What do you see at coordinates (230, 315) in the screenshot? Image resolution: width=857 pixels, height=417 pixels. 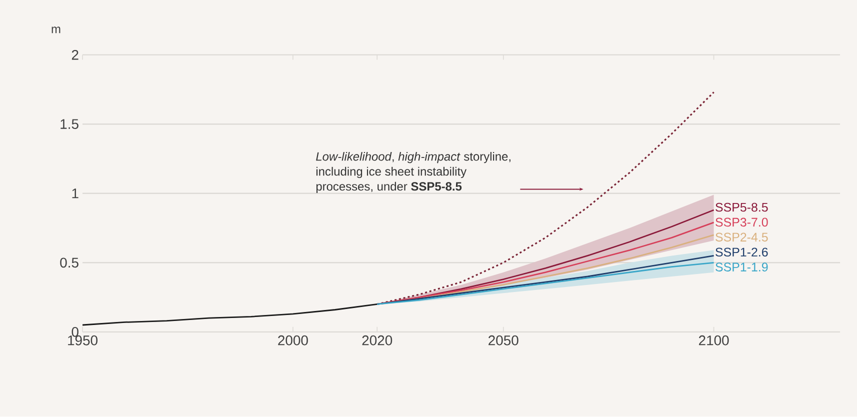 I see `line-series` at bounding box center [230, 315].